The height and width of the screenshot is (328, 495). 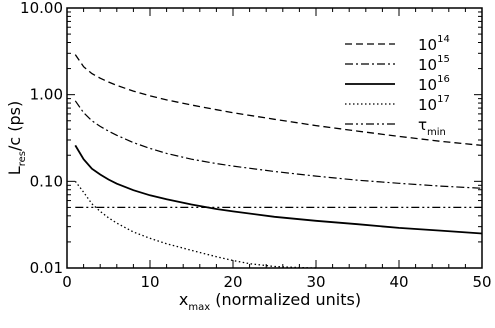 I want to click on x-axis-title: xmax (normalized units), so click(x=270, y=301).